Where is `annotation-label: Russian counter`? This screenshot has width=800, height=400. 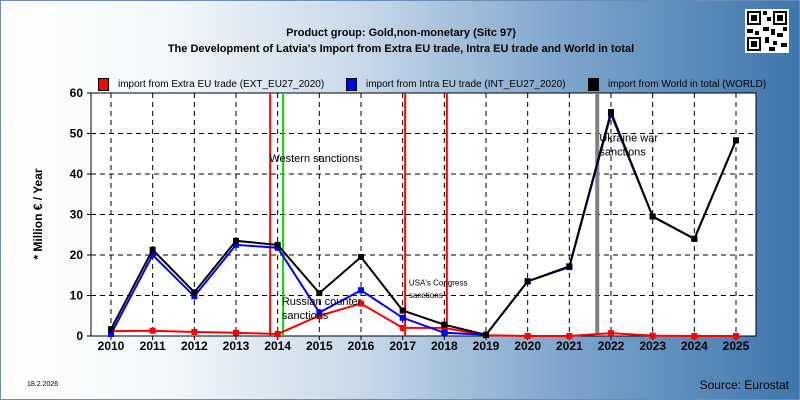
annotation-label: Russian counter is located at coordinates (322, 302).